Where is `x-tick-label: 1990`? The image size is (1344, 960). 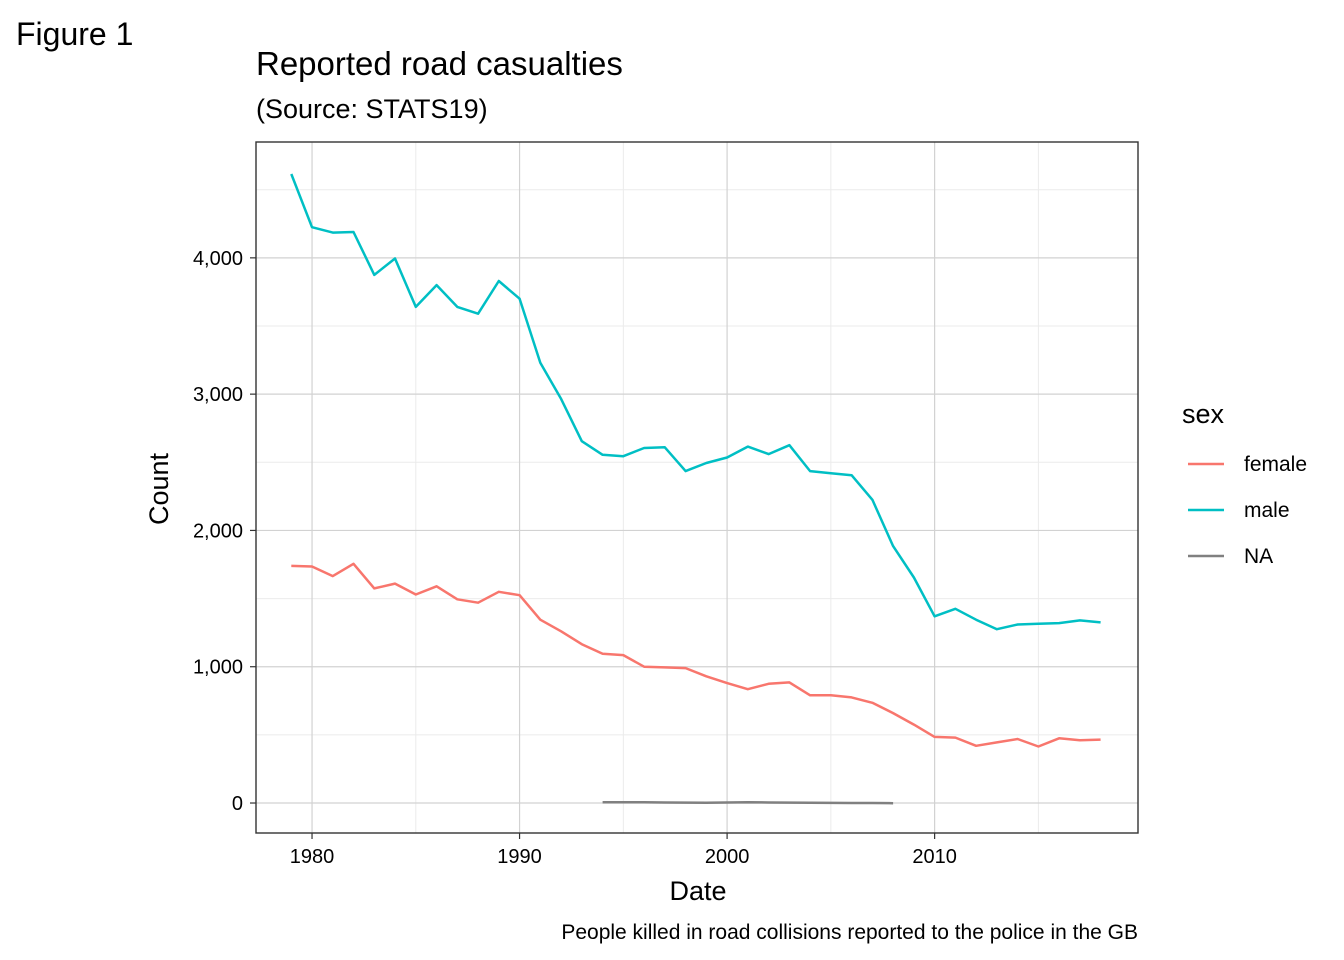 x-tick-label: 1990 is located at coordinates (519, 857).